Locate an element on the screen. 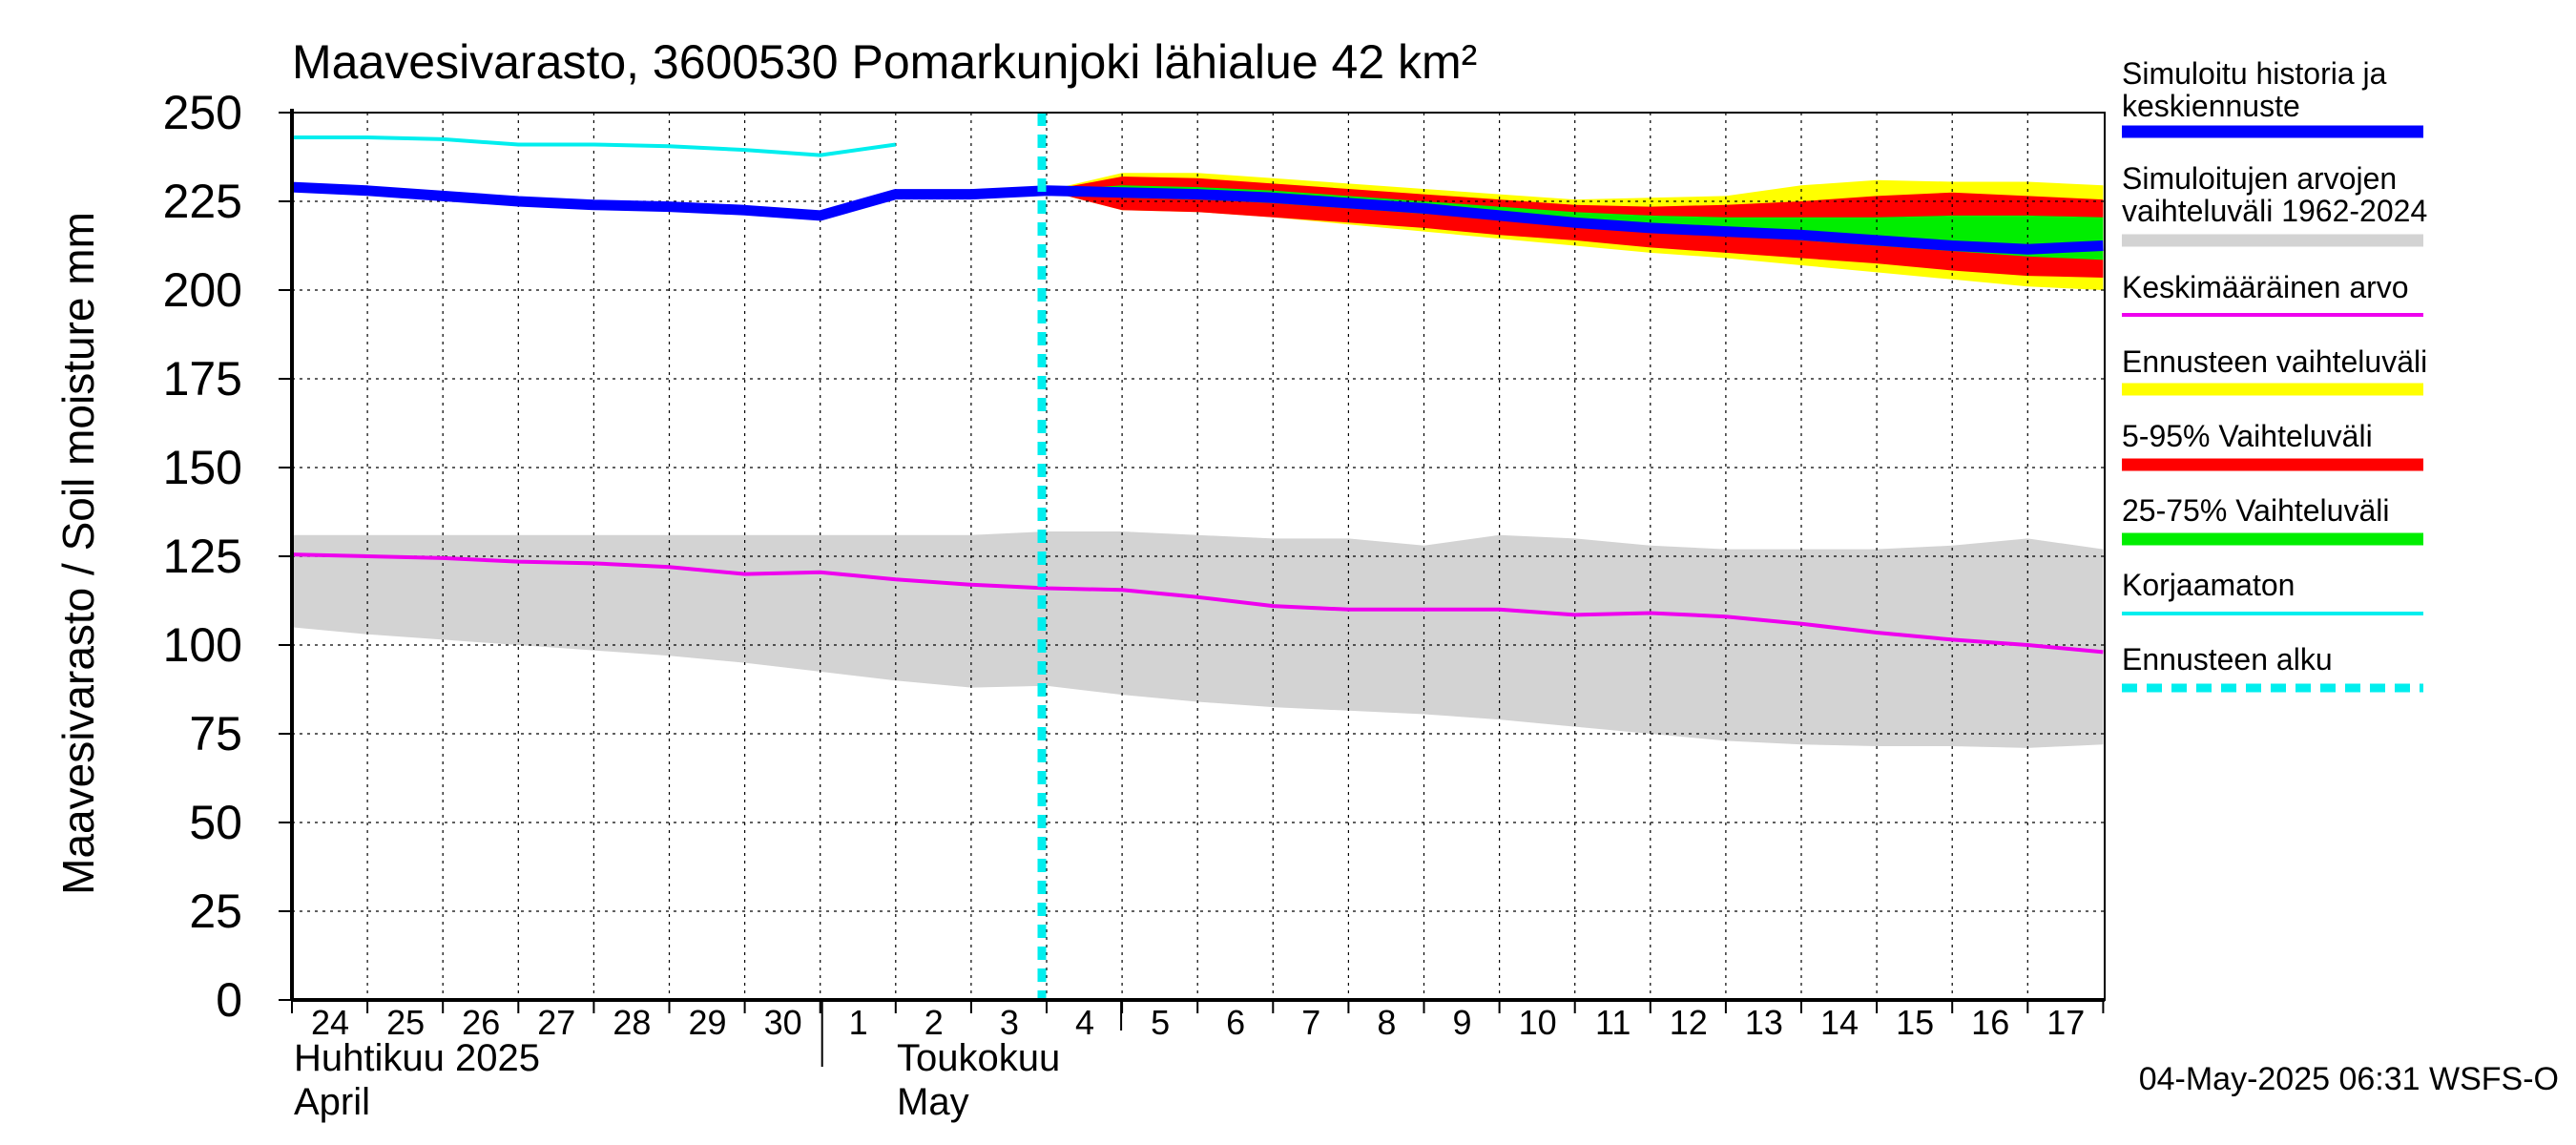  x-tick-label: 10 is located at coordinates (1538, 1022).